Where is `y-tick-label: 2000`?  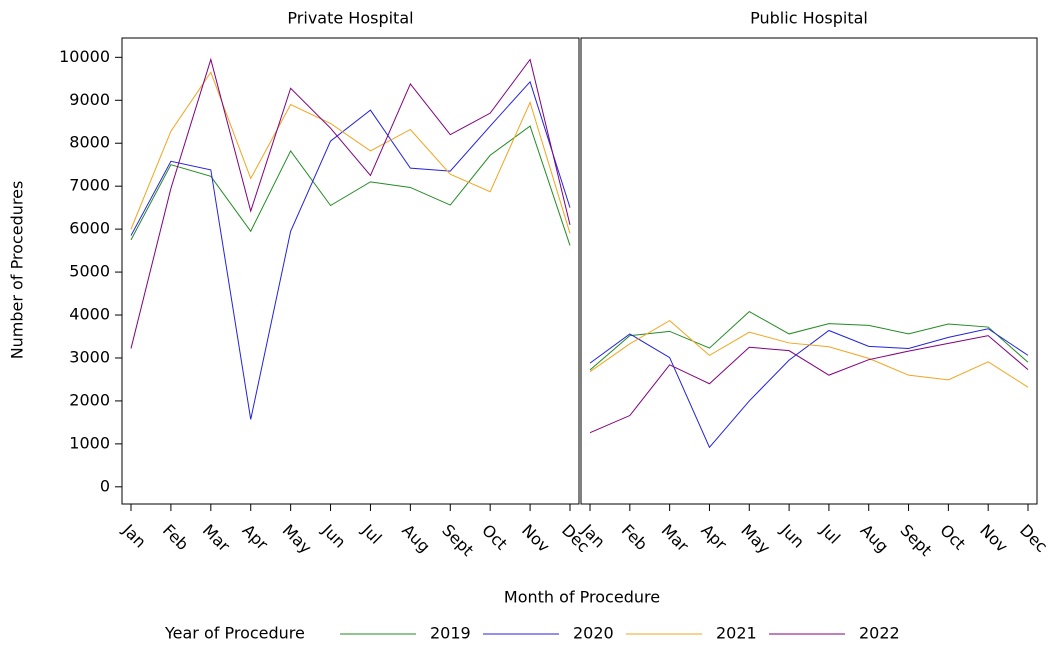
y-tick-label: 2000 is located at coordinates (89, 399).